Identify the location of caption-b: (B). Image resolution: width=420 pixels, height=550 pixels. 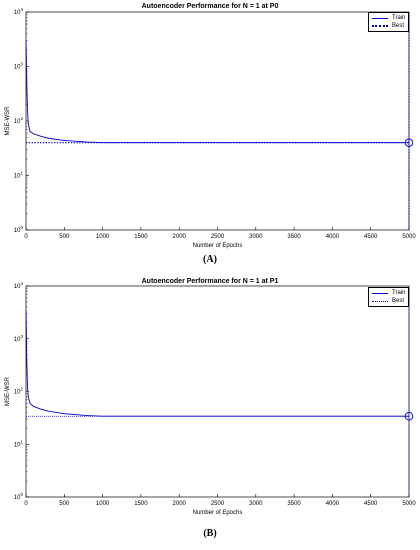
(210, 533).